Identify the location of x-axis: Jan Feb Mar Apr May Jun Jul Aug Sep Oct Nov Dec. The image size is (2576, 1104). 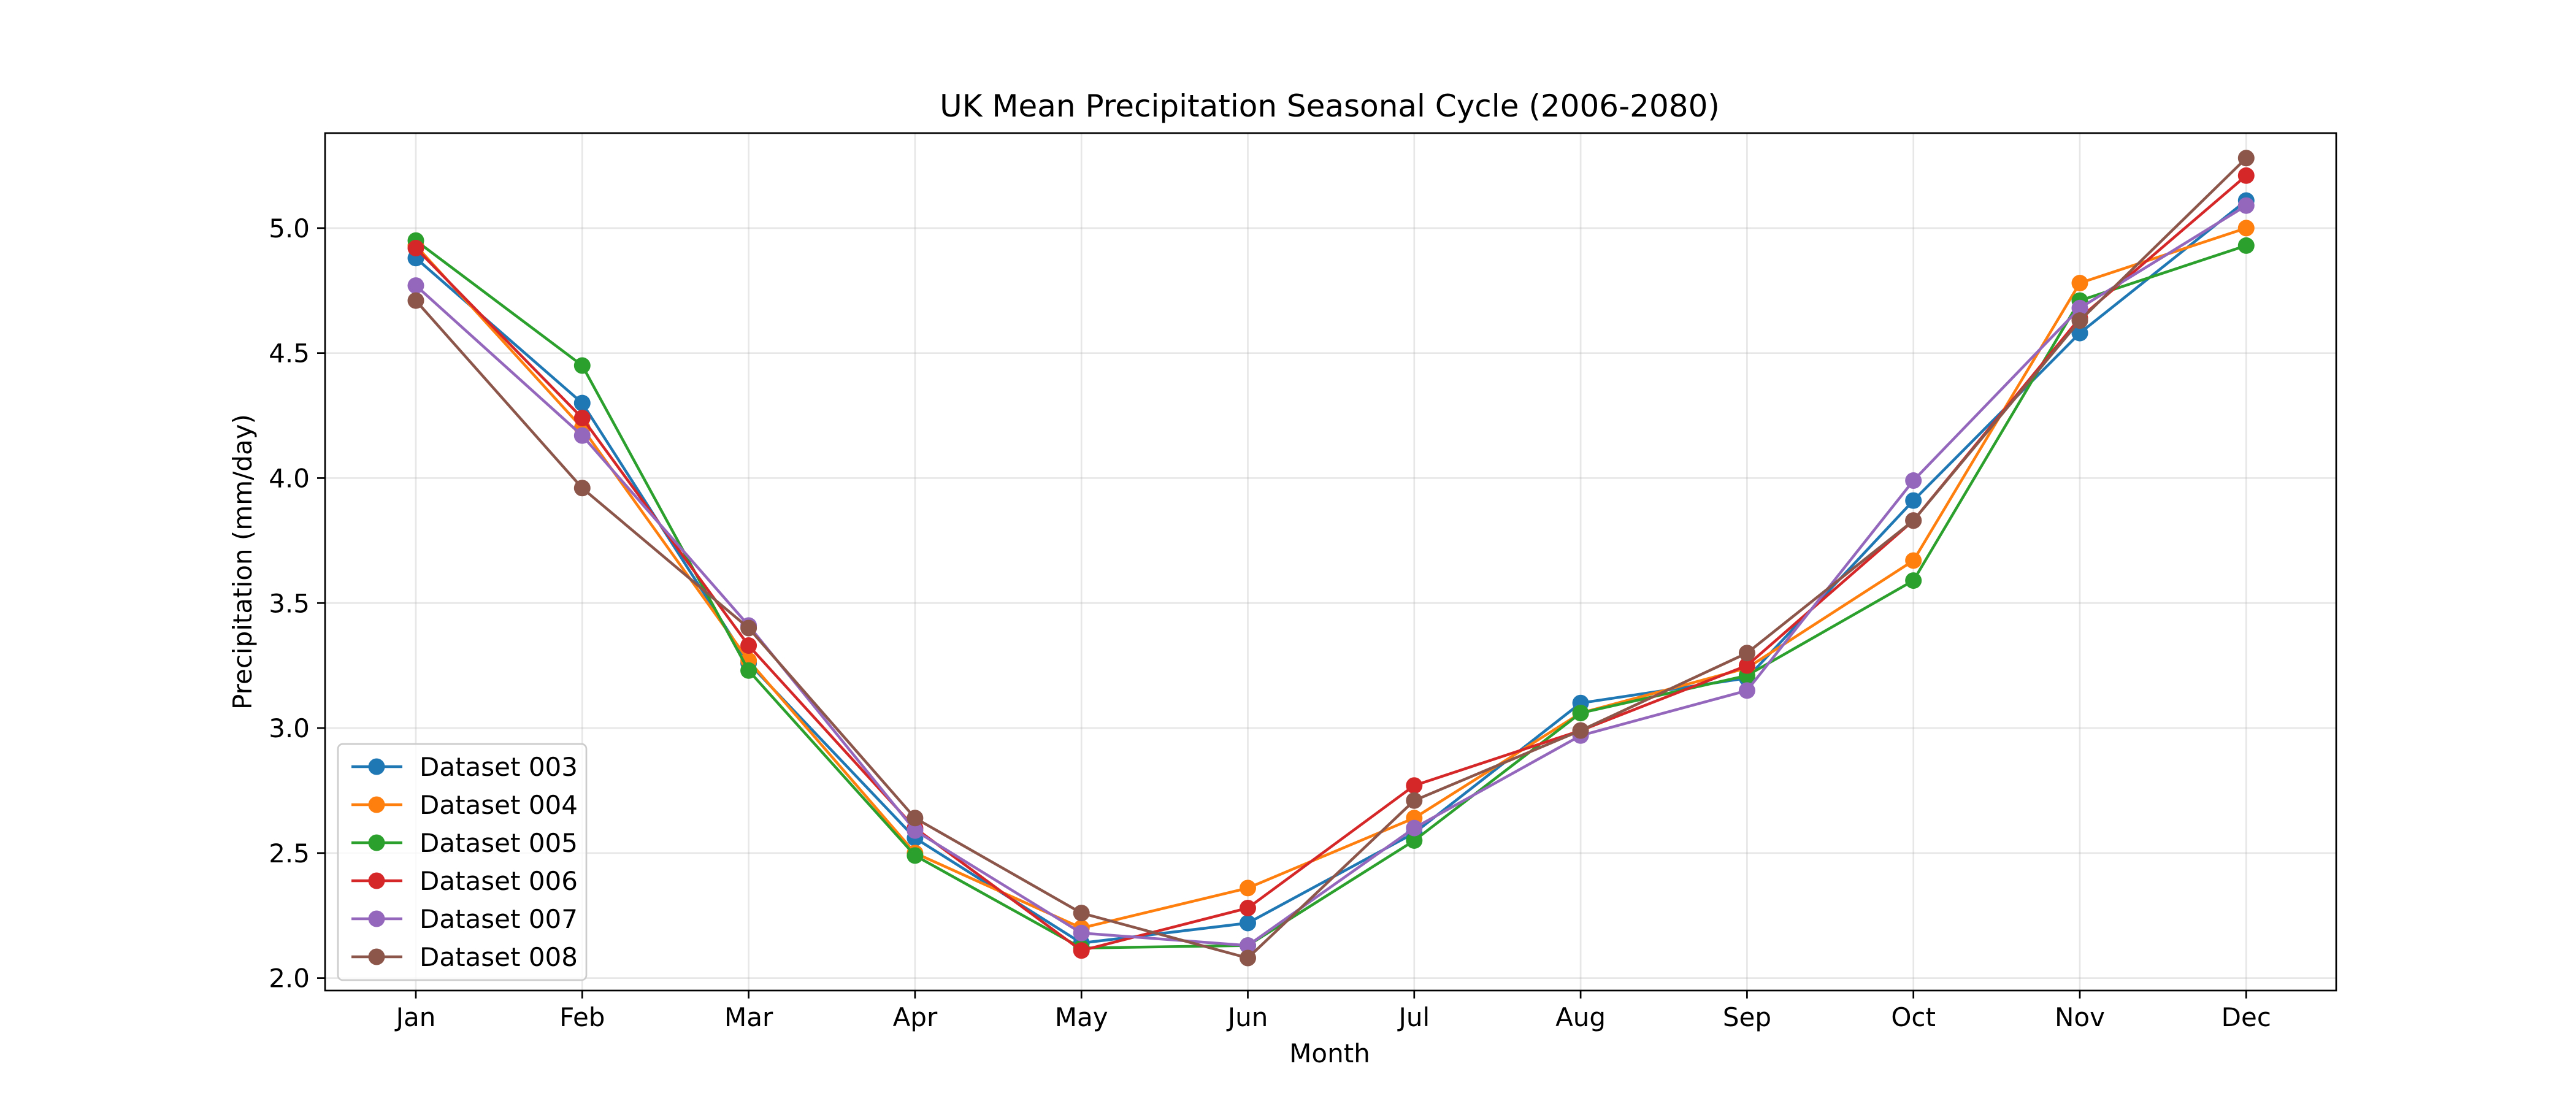
(1332, 1011).